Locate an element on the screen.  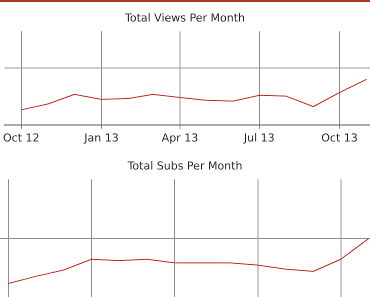
x-tick-label: Apr 13 is located at coordinates (180, 137).